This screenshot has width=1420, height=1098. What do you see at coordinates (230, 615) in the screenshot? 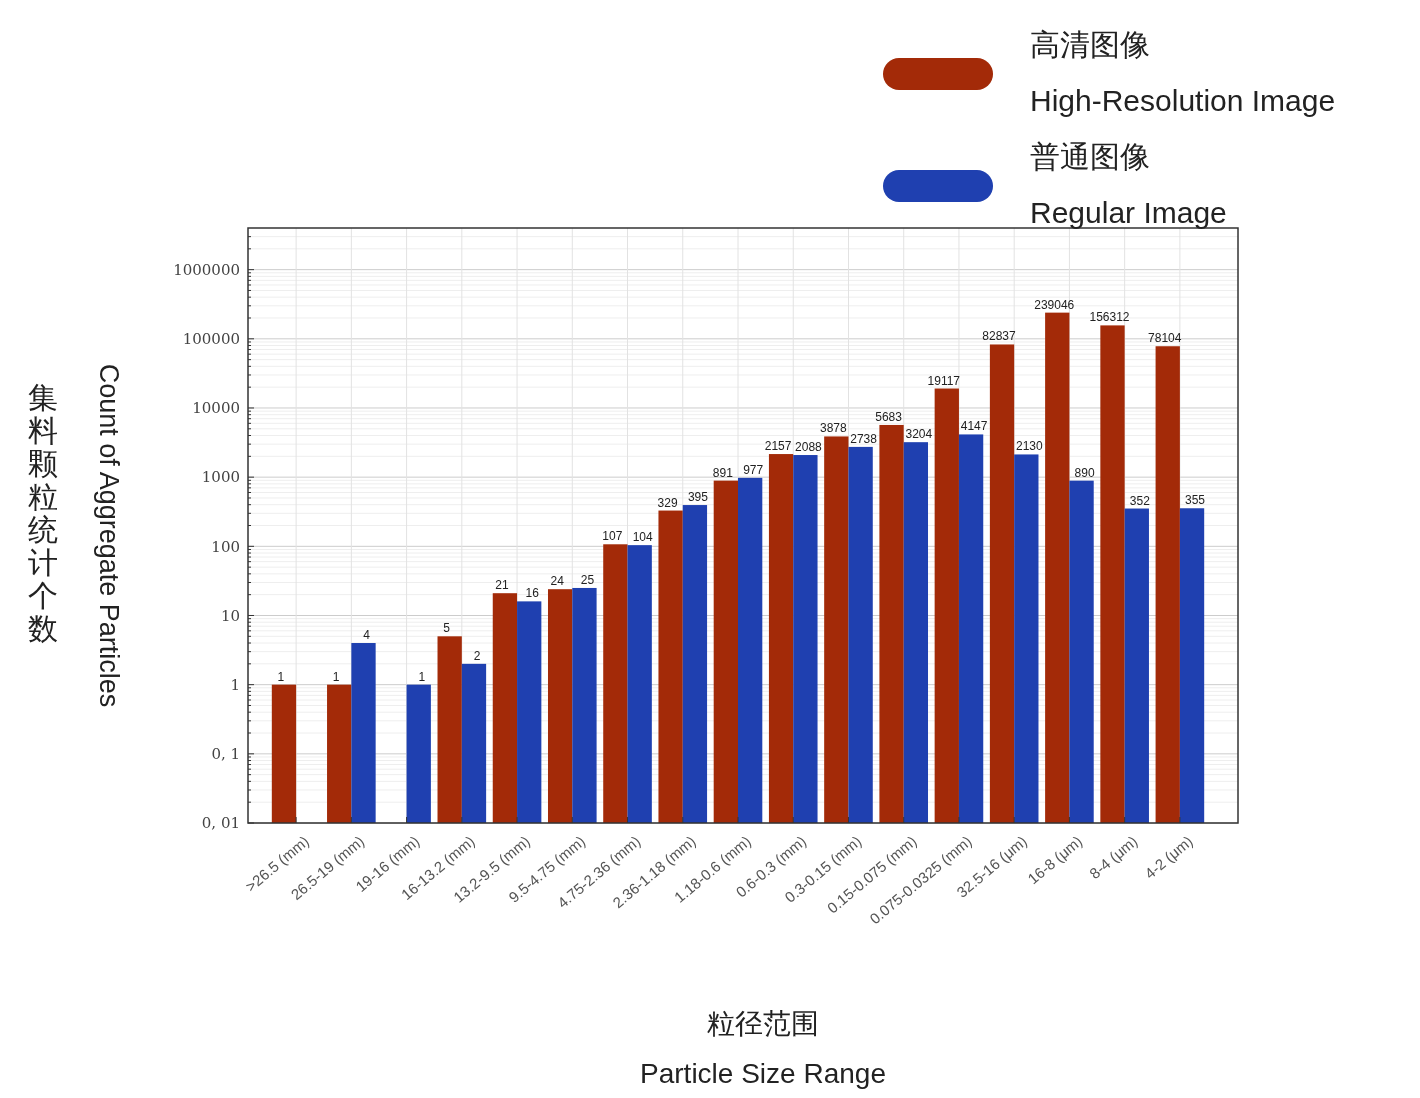
I see `y-tick-label: 10` at bounding box center [230, 615].